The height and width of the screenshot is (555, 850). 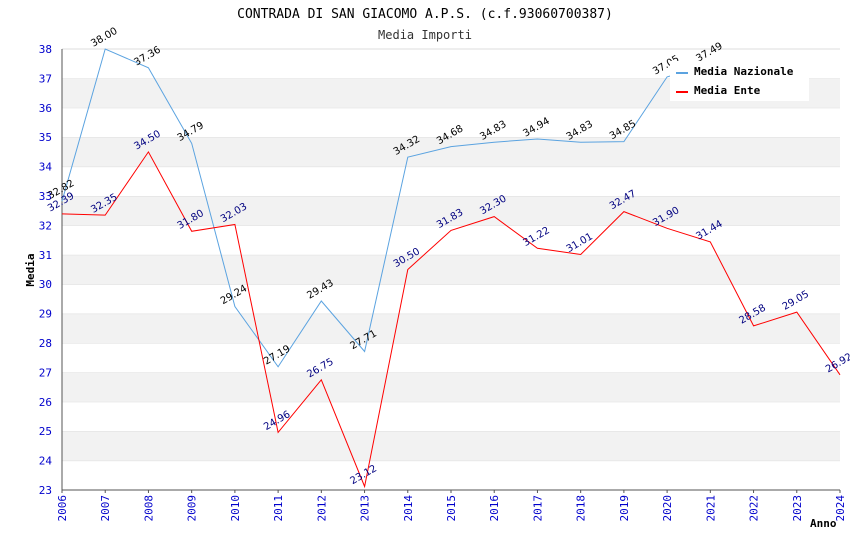 What do you see at coordinates (45, 372) in the screenshot?
I see `y-tick-label: 27` at bounding box center [45, 372].